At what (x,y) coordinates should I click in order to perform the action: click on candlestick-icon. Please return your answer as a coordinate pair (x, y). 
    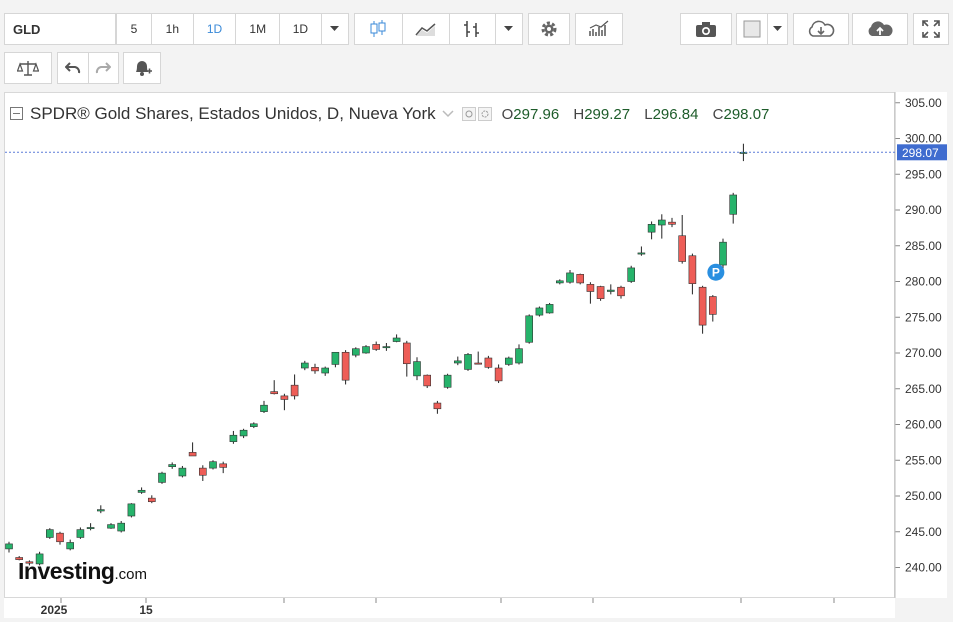
    Looking at the image, I should click on (378, 28).